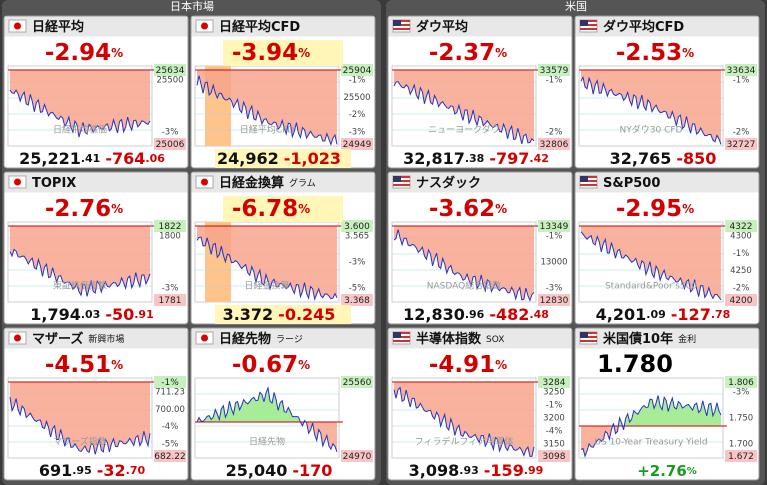 The width and height of the screenshot is (767, 485). I want to click on name: ナスダック, so click(448, 183).